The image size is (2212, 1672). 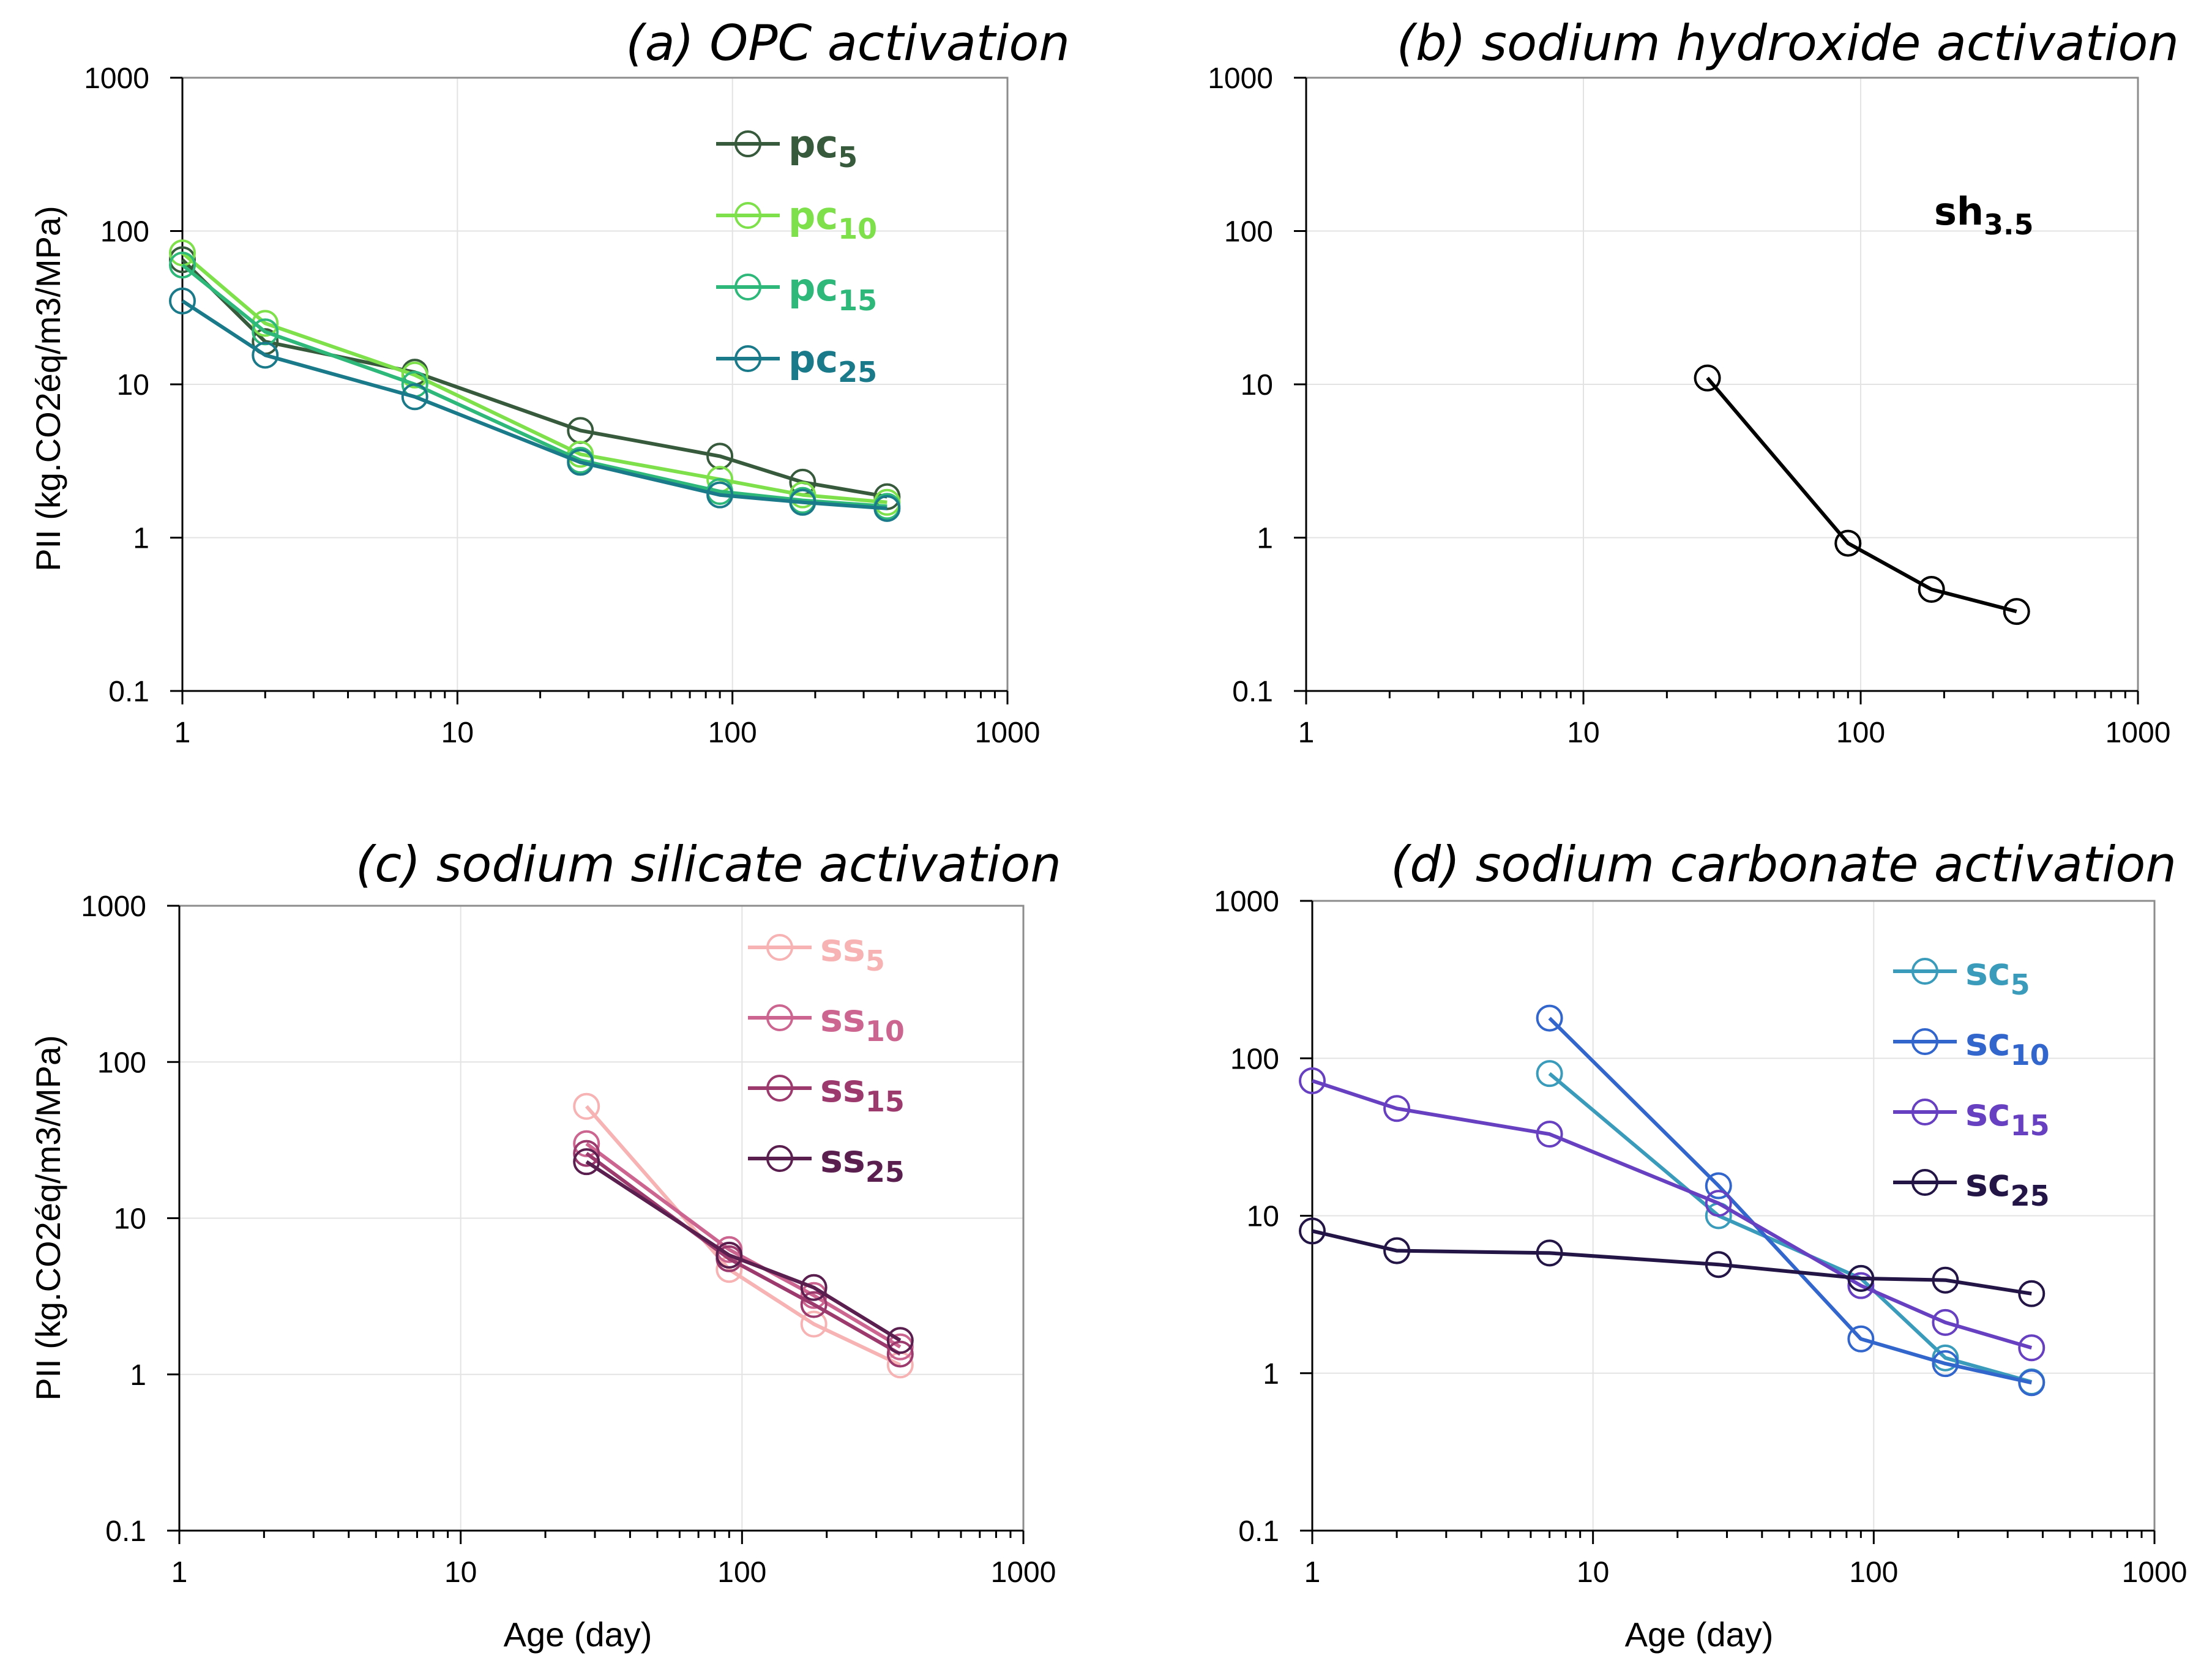 What do you see at coordinates (1971, 1116) in the screenshot?
I see `legend-item-sc15: sc15` at bounding box center [1971, 1116].